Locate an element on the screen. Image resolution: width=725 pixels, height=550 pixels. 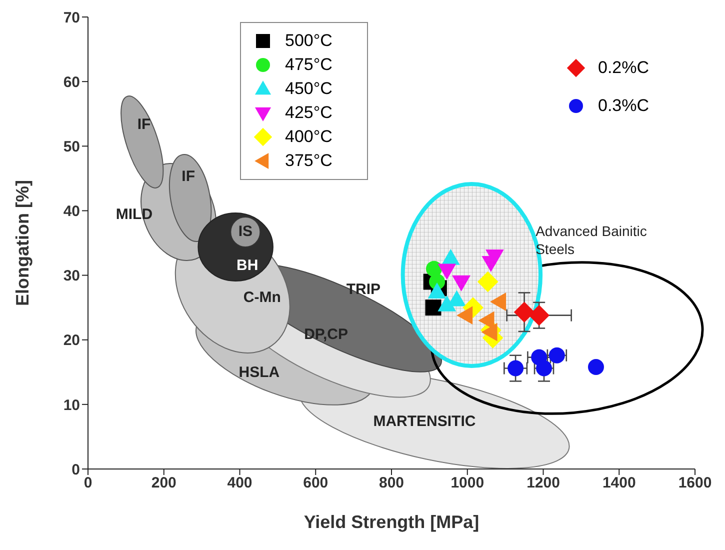
y-tick-label: 10 is located at coordinates (71, 405).